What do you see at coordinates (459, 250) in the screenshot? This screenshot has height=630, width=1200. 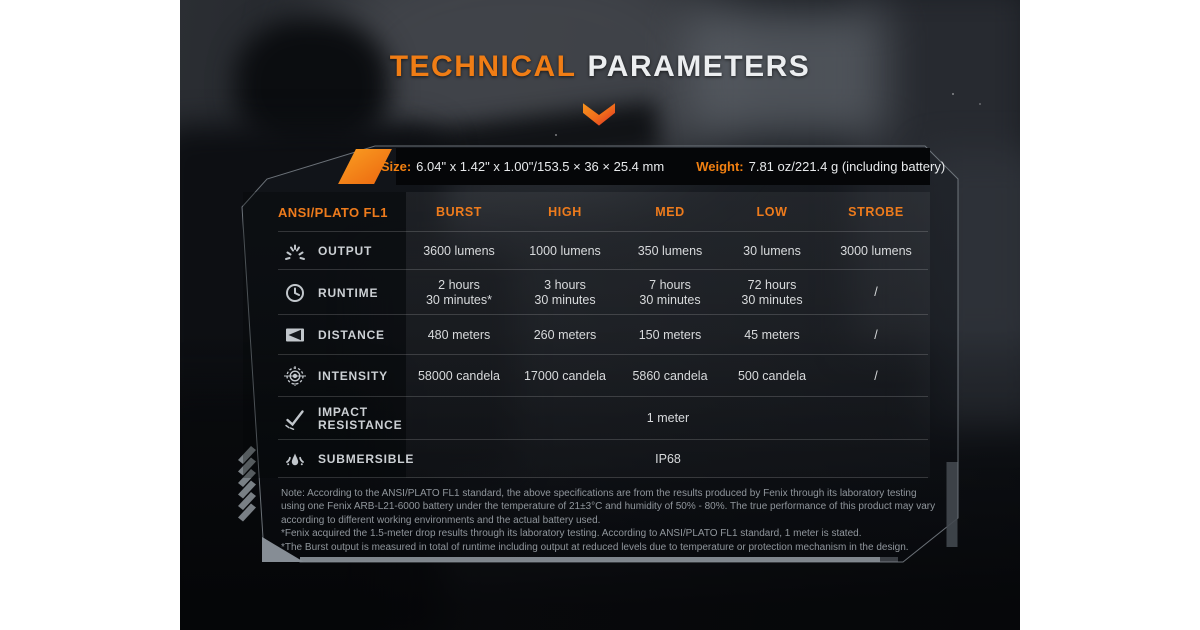 I see `output-burst: 3600 lumens` at bounding box center [459, 250].